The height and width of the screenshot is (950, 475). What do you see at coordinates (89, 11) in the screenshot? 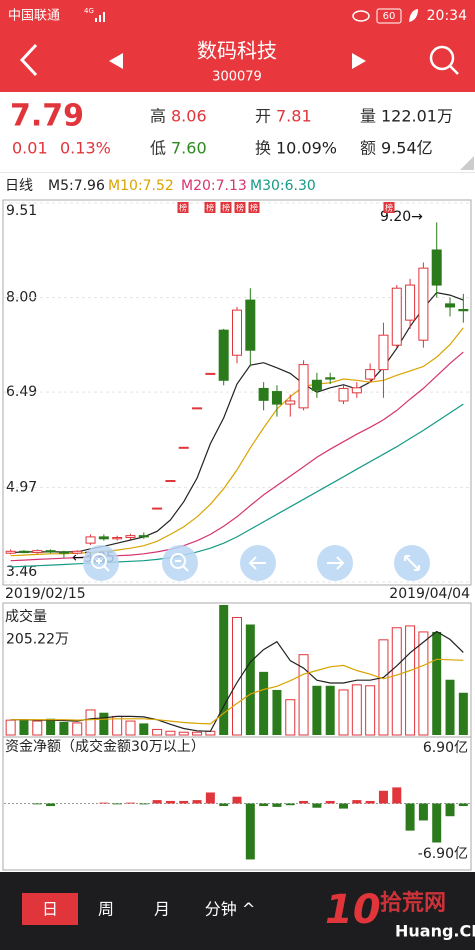
I see `network: 4G` at bounding box center [89, 11].